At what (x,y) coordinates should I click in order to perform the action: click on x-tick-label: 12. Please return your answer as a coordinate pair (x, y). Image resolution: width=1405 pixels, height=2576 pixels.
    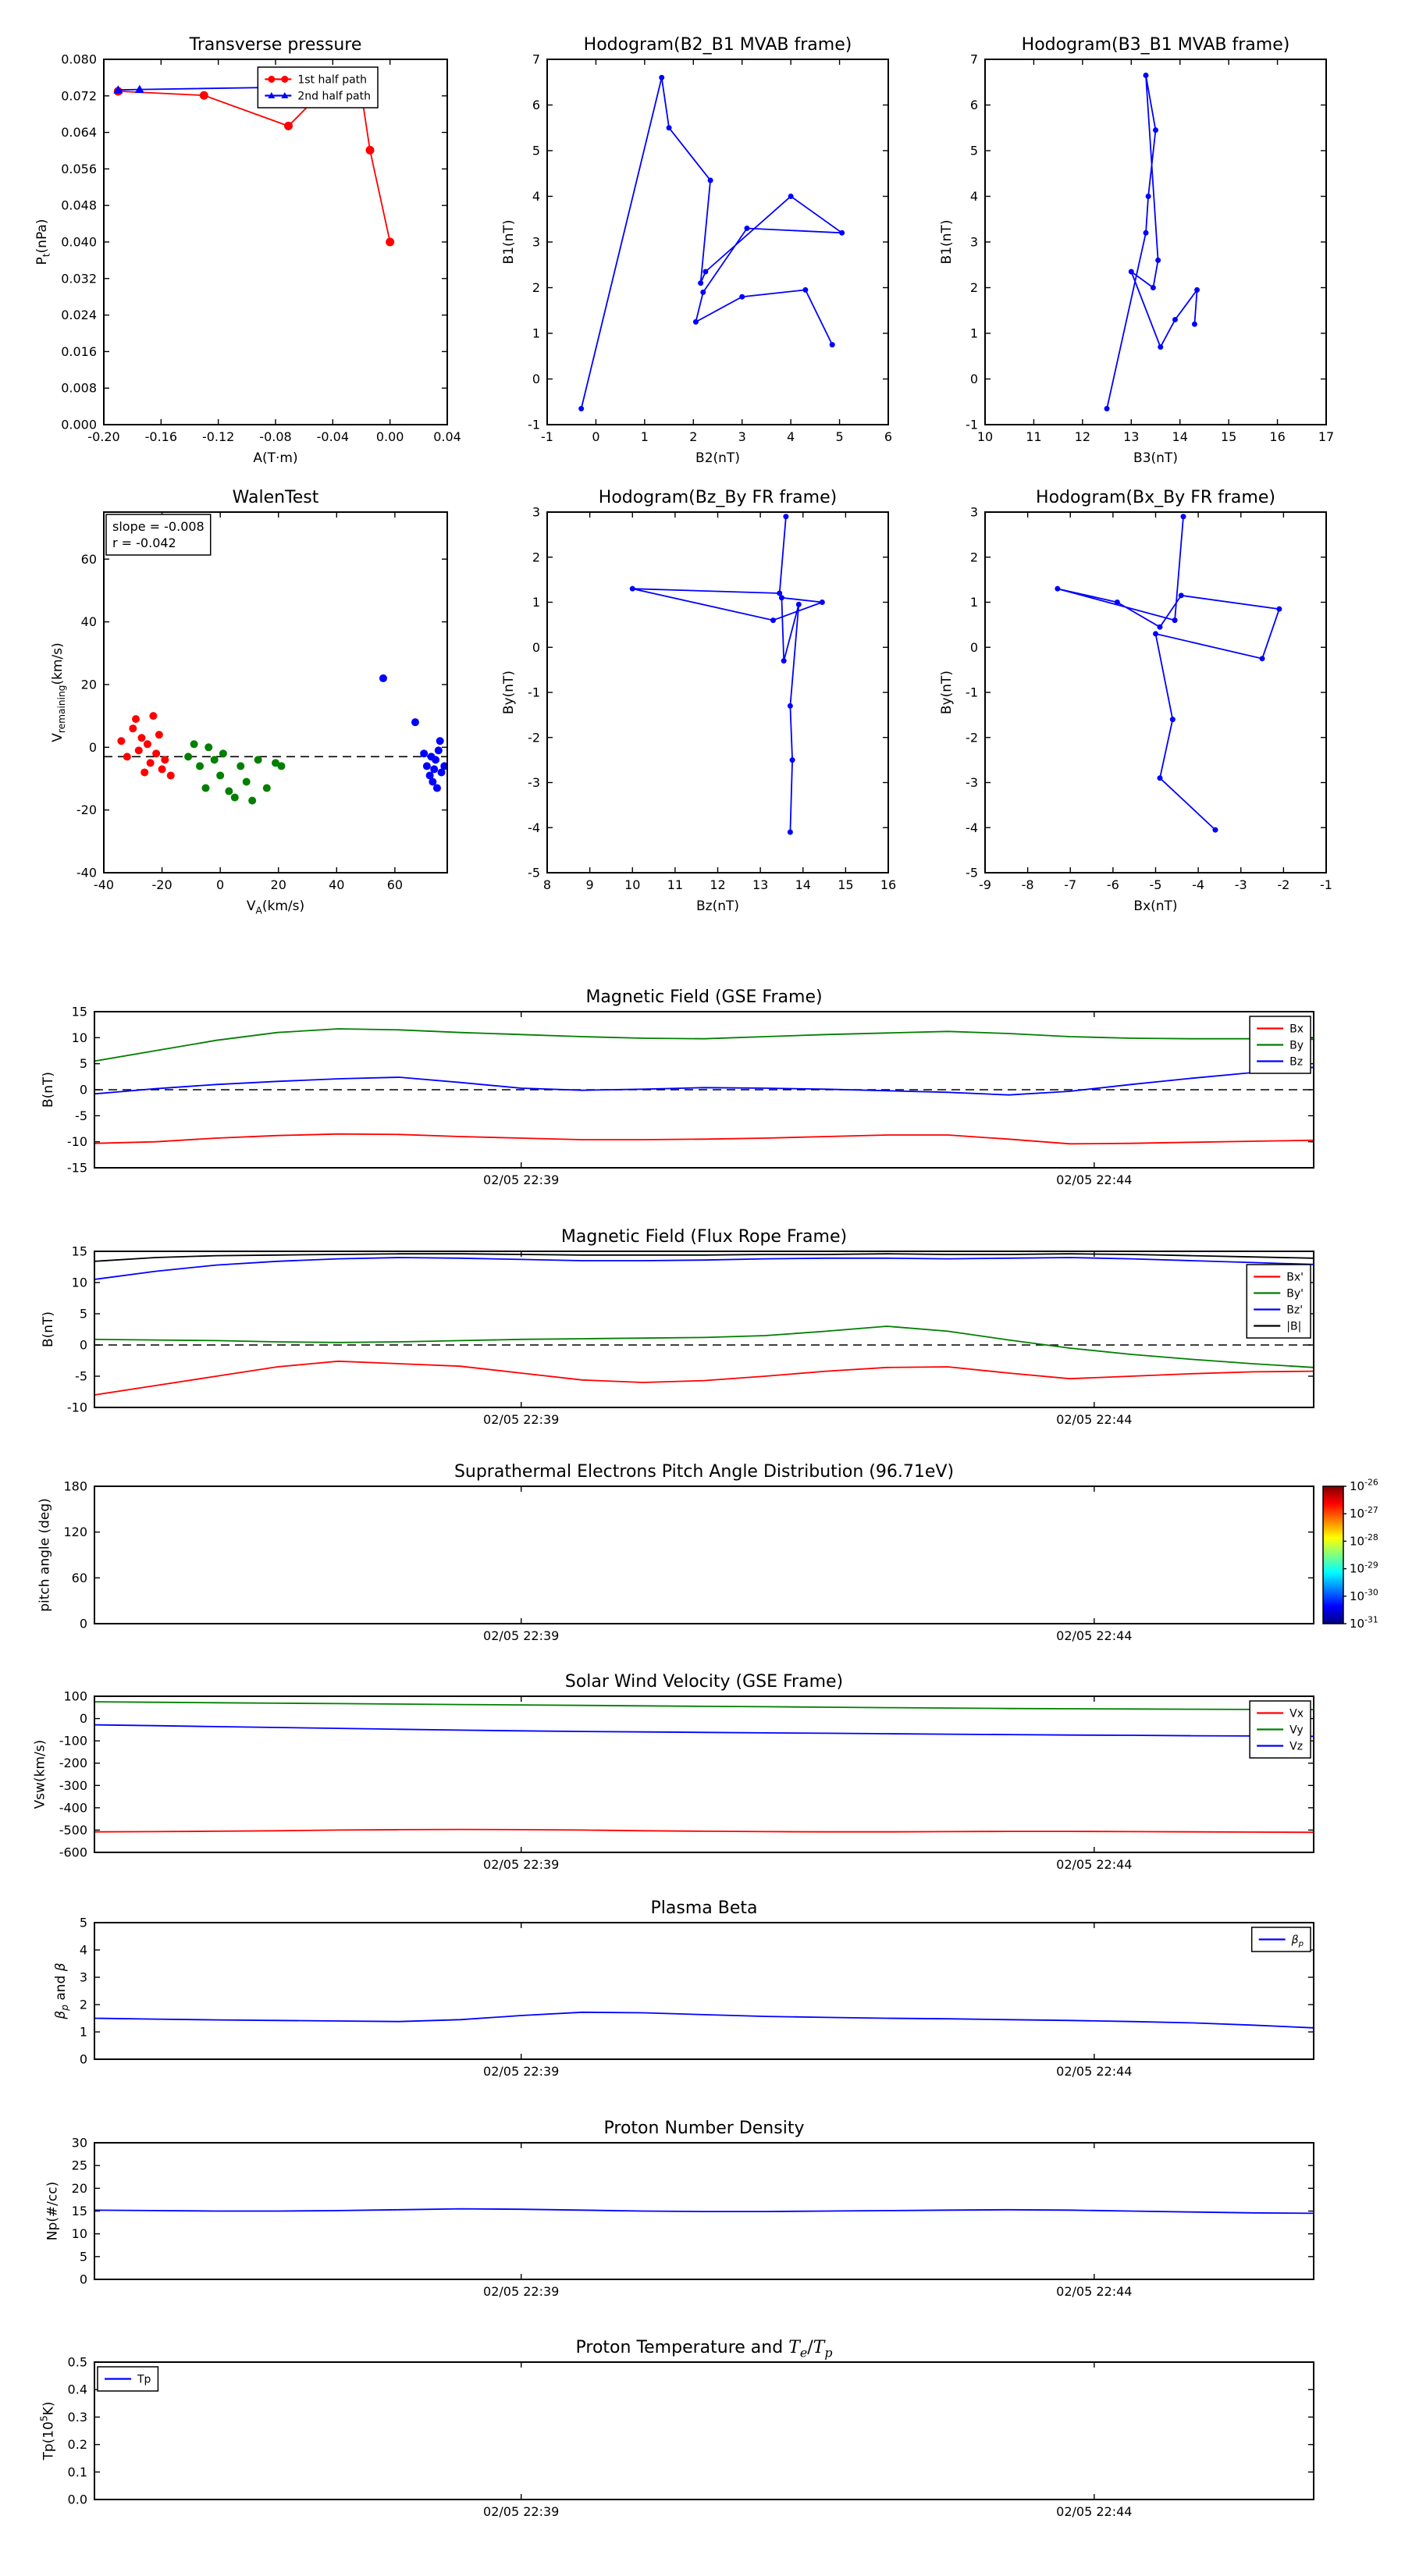
    Looking at the image, I should click on (717, 884).